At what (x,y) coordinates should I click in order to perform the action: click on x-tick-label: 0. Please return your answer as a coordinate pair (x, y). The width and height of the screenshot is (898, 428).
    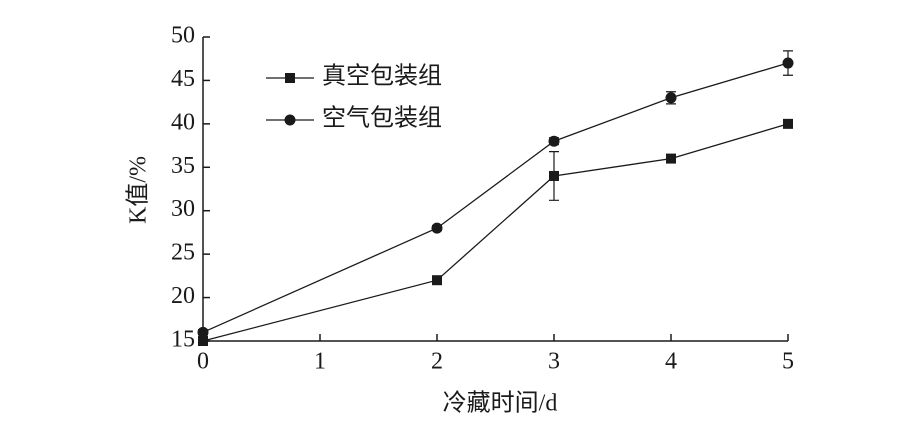
    Looking at the image, I should click on (203, 362).